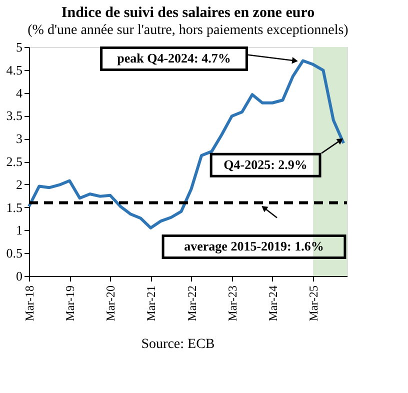  Describe the element at coordinates (19, 47) in the screenshot. I see `y-tick-label: 5` at that location.